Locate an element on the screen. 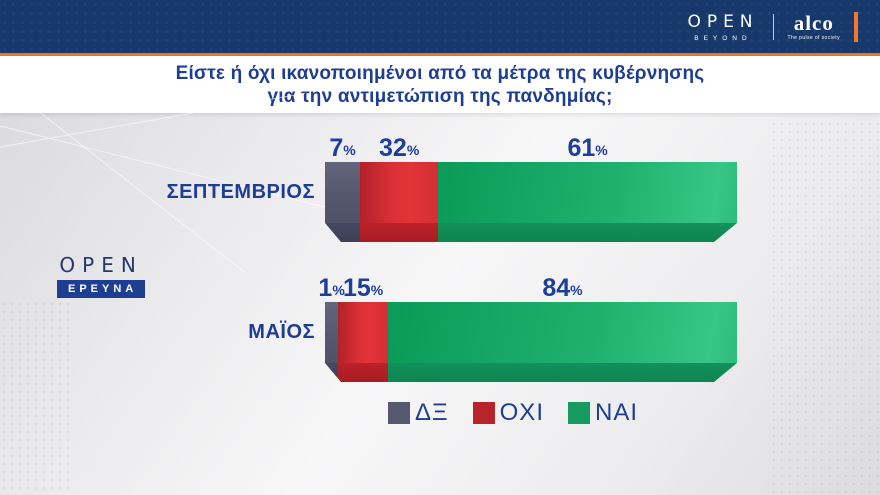 This screenshot has width=880, height=495. value-labels-may: 1% 15% 84% is located at coordinates (527, 288).